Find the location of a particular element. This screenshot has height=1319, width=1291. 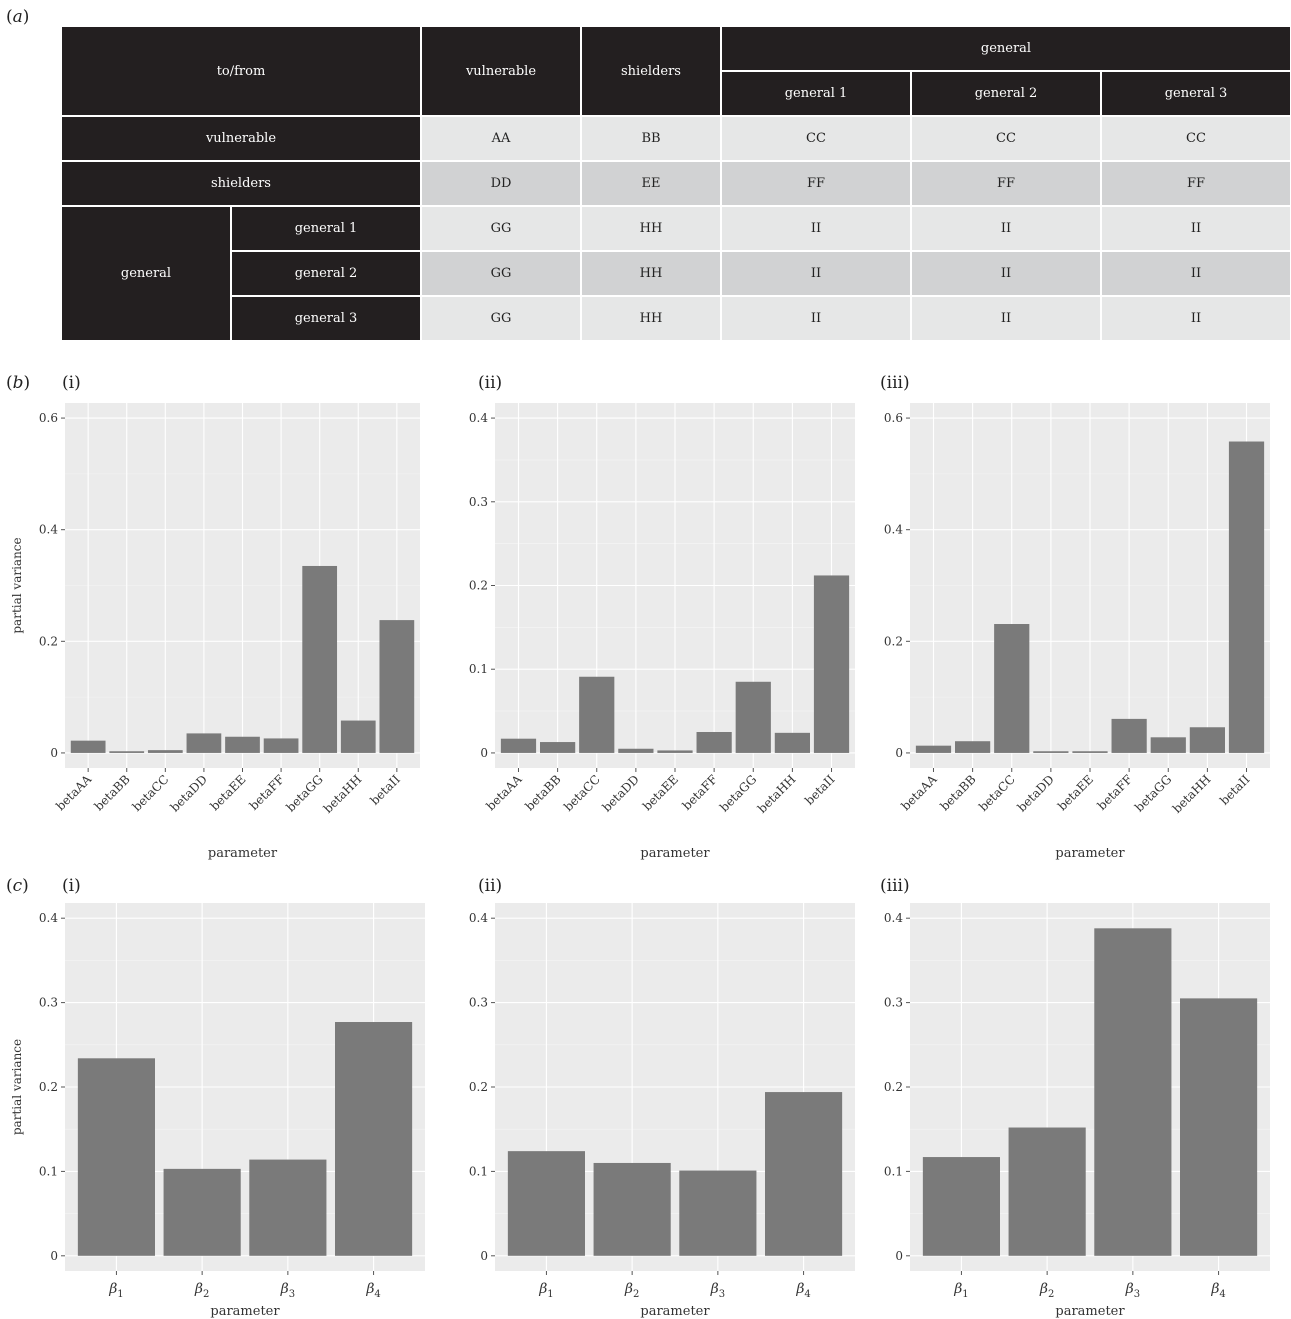

bar-betaAA is located at coordinates (518, 745).